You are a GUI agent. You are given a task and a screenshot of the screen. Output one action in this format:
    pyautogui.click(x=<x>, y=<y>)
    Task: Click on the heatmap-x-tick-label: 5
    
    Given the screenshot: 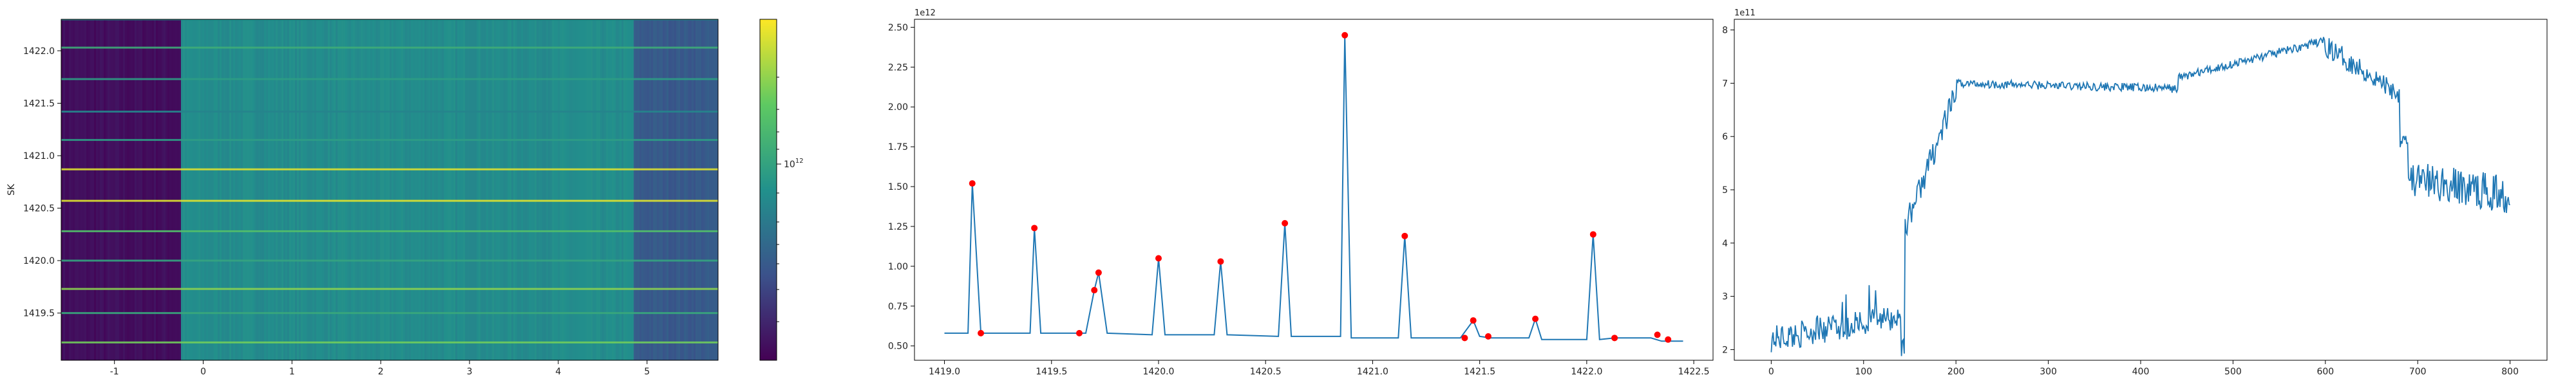 What is the action you would take?
    pyautogui.click(x=647, y=372)
    